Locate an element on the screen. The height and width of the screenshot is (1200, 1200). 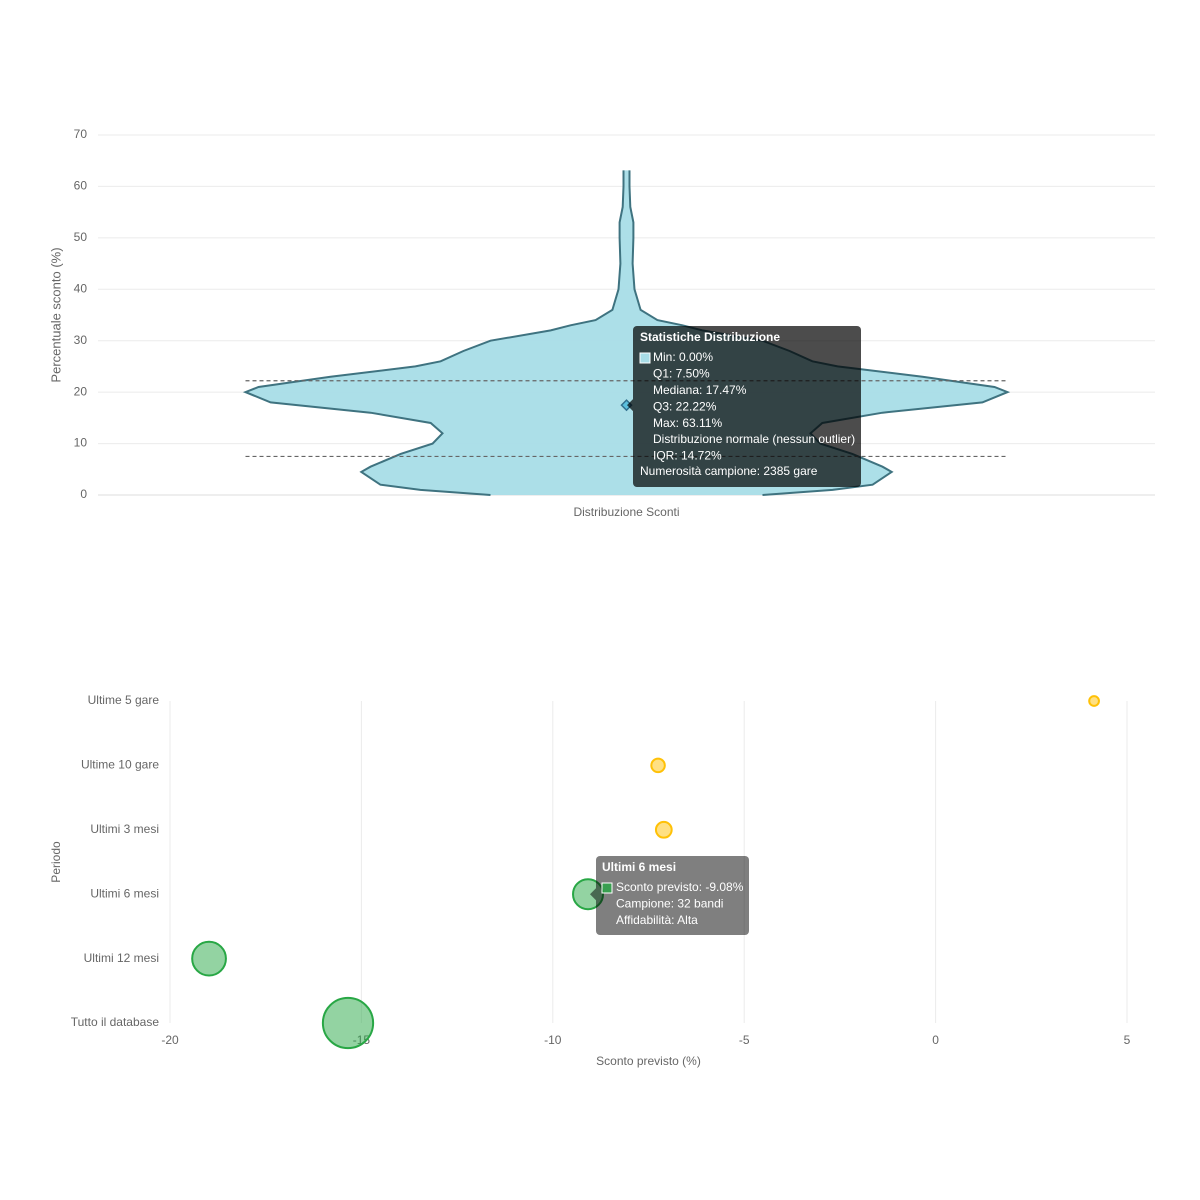
y-tick-label: Ultimi 3 mesi is located at coordinates (124, 829).